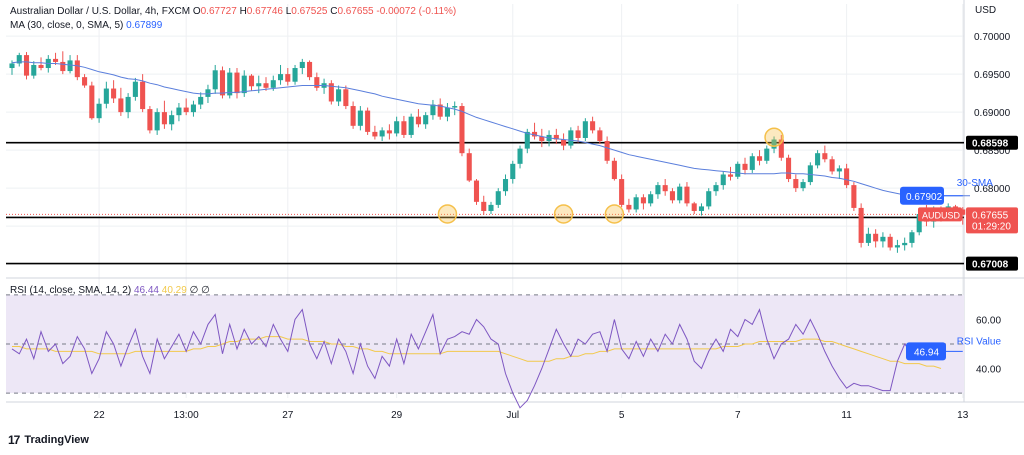  Describe the element at coordinates (992, 113) in the screenshot. I see `price-tick-label: 0.69000` at that location.